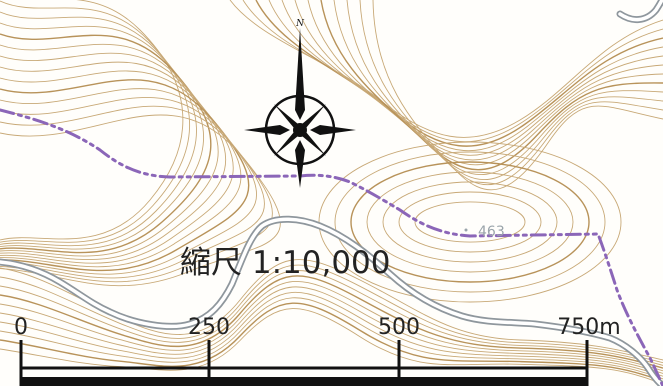 The image size is (663, 386). Describe the element at coordinates (286, 144) in the screenshot. I see `compass-diagonal-sw` at that location.